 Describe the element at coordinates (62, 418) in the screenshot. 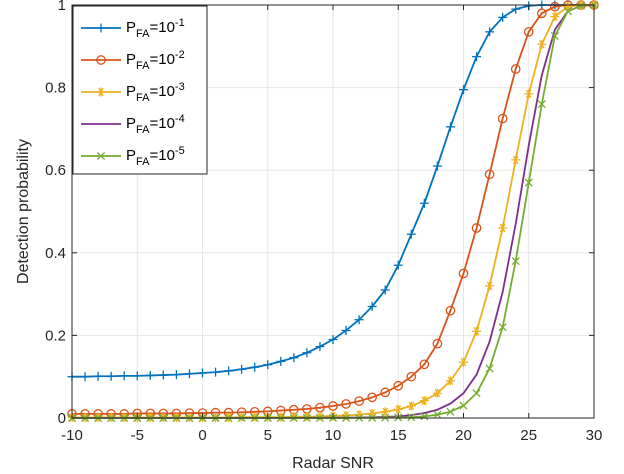

I see `y-tick-label: 0` at that location.